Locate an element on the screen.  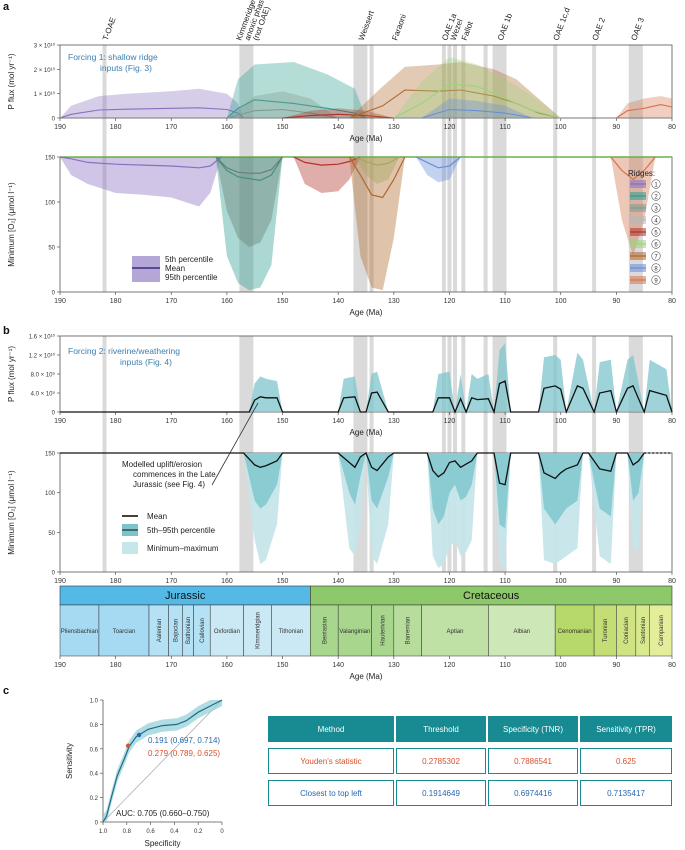
ridge-number: 3 is located at coordinates (656, 209).